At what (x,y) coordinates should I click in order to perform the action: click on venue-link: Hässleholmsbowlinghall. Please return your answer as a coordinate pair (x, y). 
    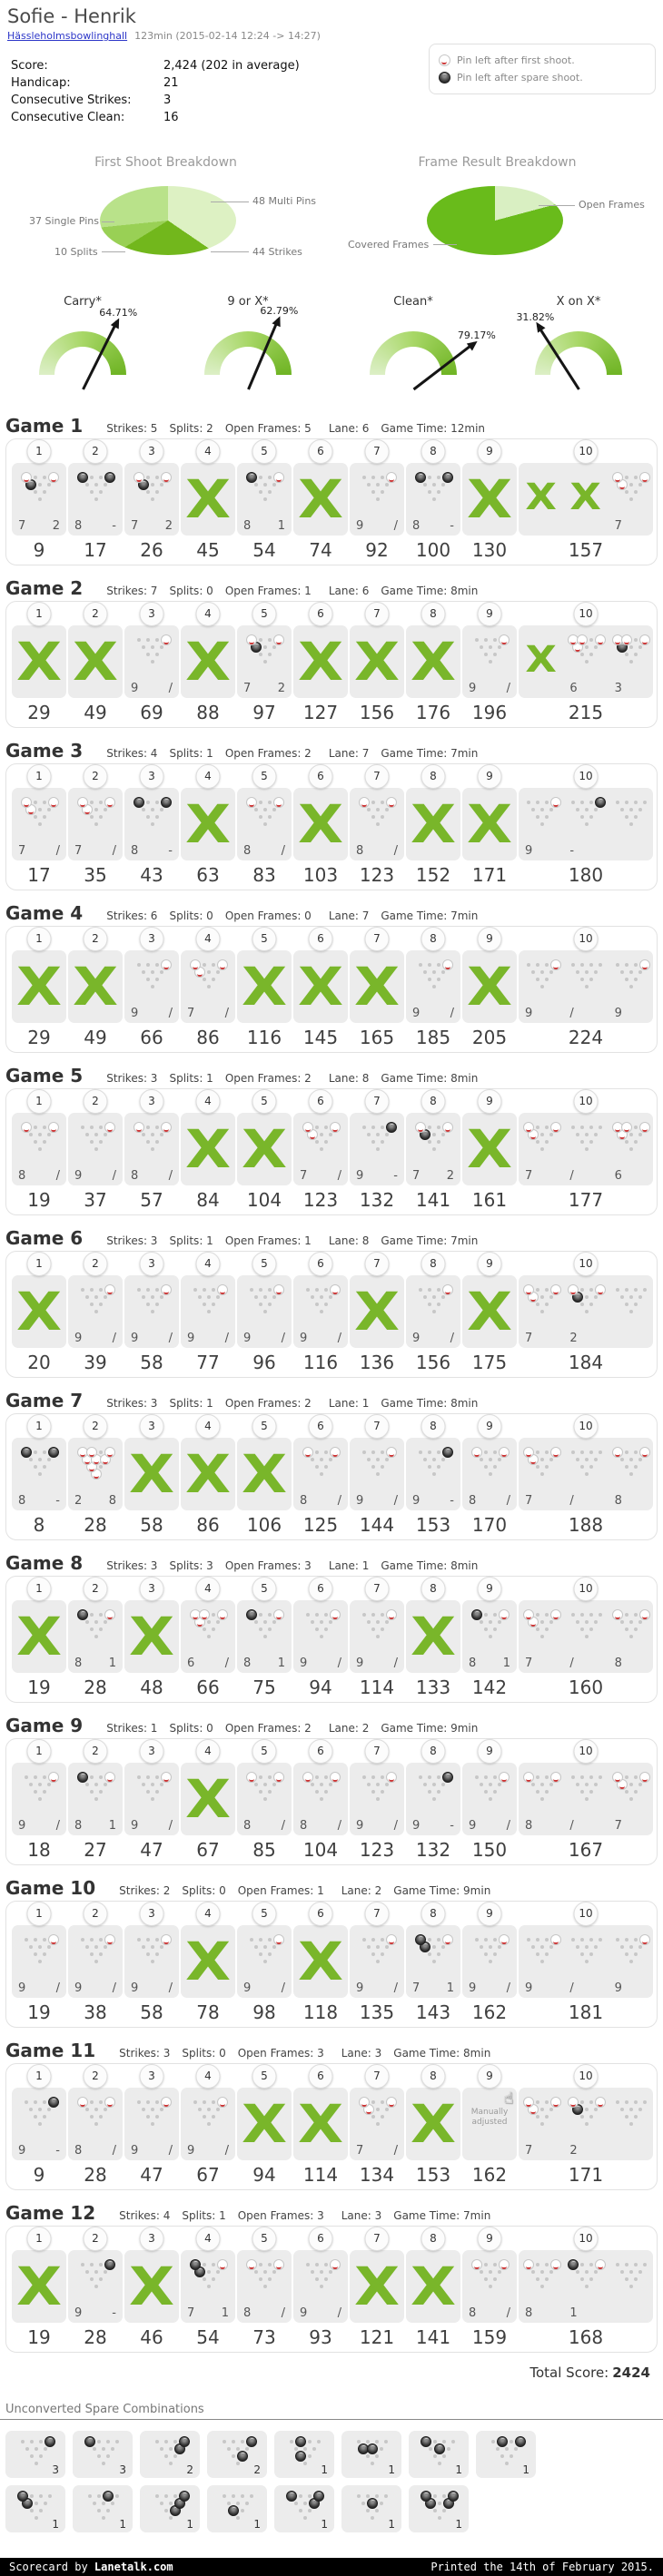
    Looking at the image, I should click on (68, 36).